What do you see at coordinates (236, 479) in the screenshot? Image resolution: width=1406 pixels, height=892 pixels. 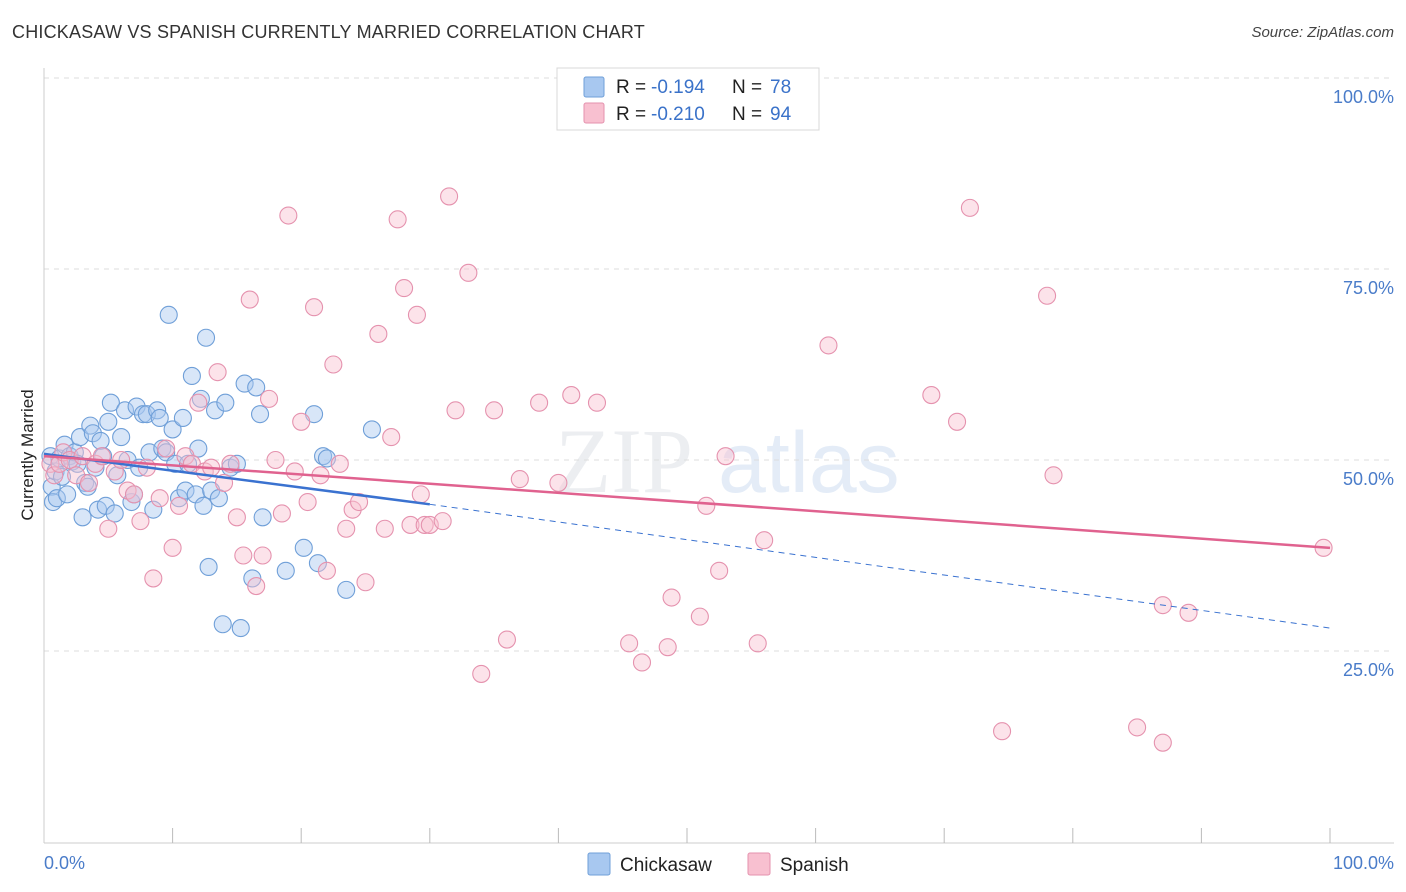 I see `trend-line-chickasaw` at bounding box center [236, 479].